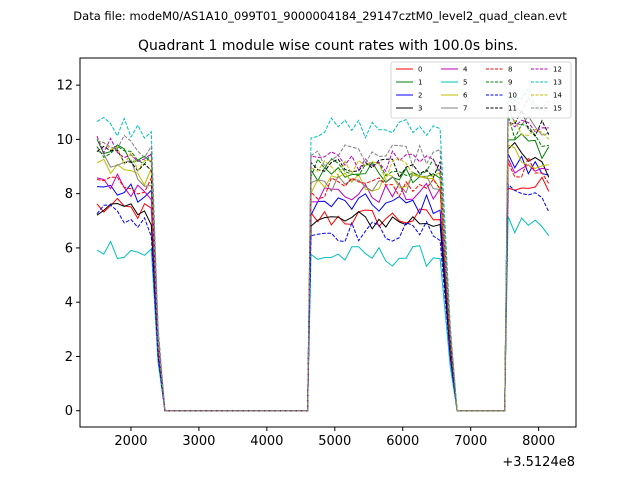 The image size is (640, 480). What do you see at coordinates (465, 96) in the screenshot?
I see `legend-label-6: 6` at bounding box center [465, 96].